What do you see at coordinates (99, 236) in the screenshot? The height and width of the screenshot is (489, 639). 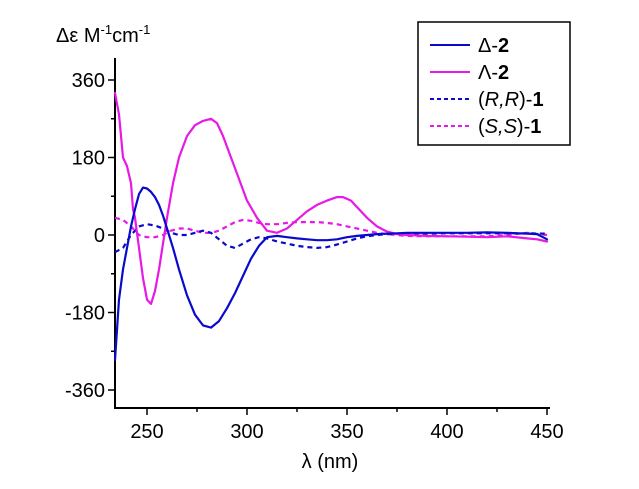 I see `y-tick-label: 0` at bounding box center [99, 236].